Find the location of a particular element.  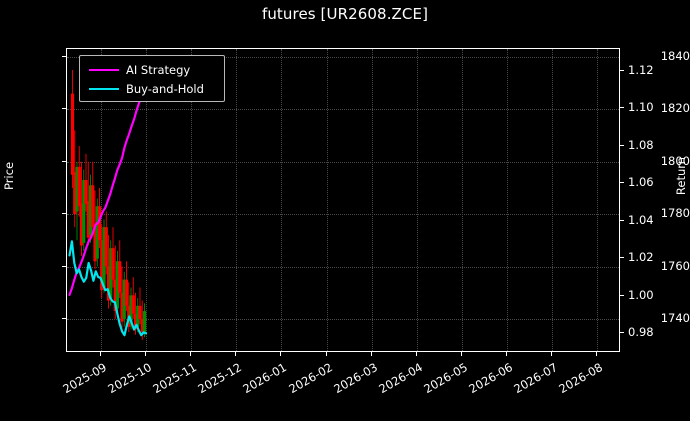

x-tick-label: 2026-04 is located at coordinates (400, 378).